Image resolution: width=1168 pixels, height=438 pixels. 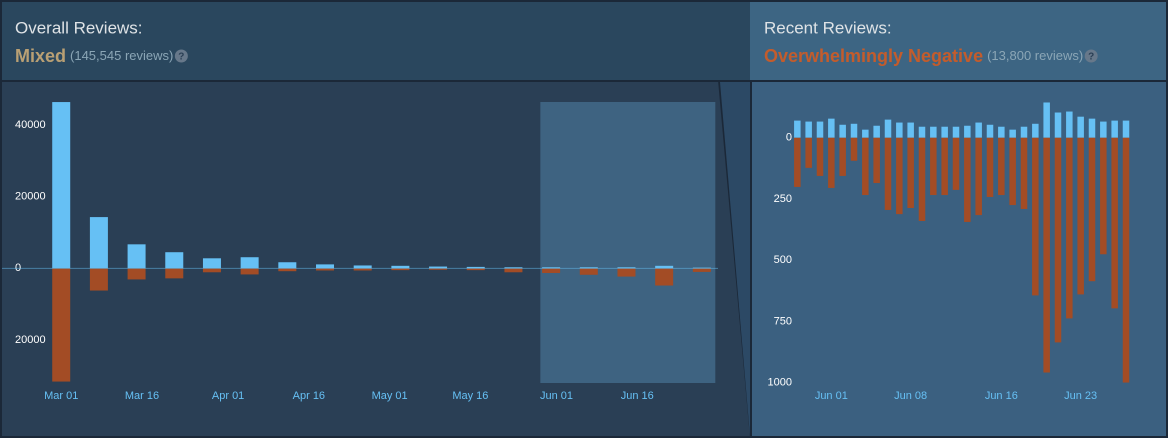 What do you see at coordinates (556, 396) in the screenshot?
I see `x-tick-label: Jun 01` at bounding box center [556, 396].